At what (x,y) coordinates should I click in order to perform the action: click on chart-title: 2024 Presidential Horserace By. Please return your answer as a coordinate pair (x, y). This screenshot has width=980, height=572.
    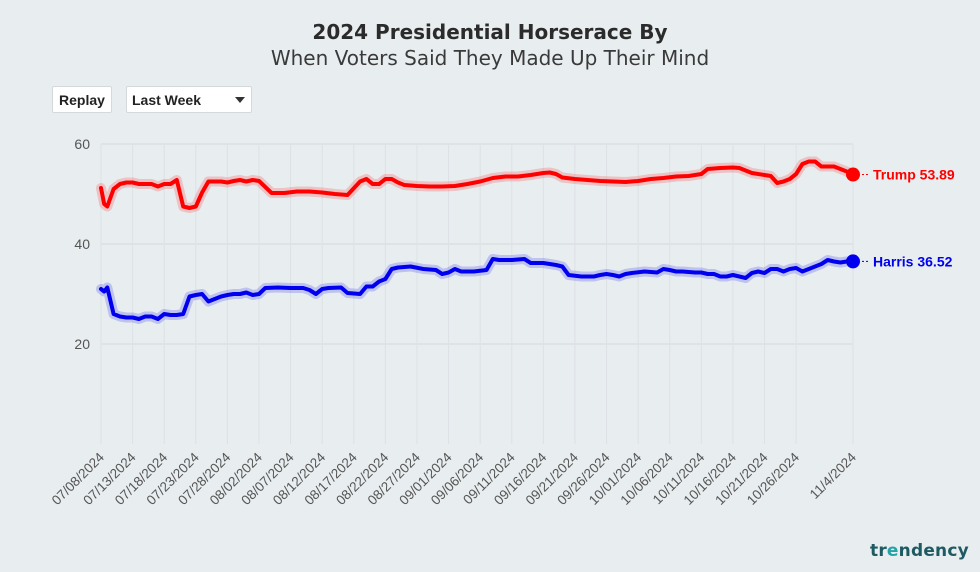
    Looking at the image, I should click on (490, 32).